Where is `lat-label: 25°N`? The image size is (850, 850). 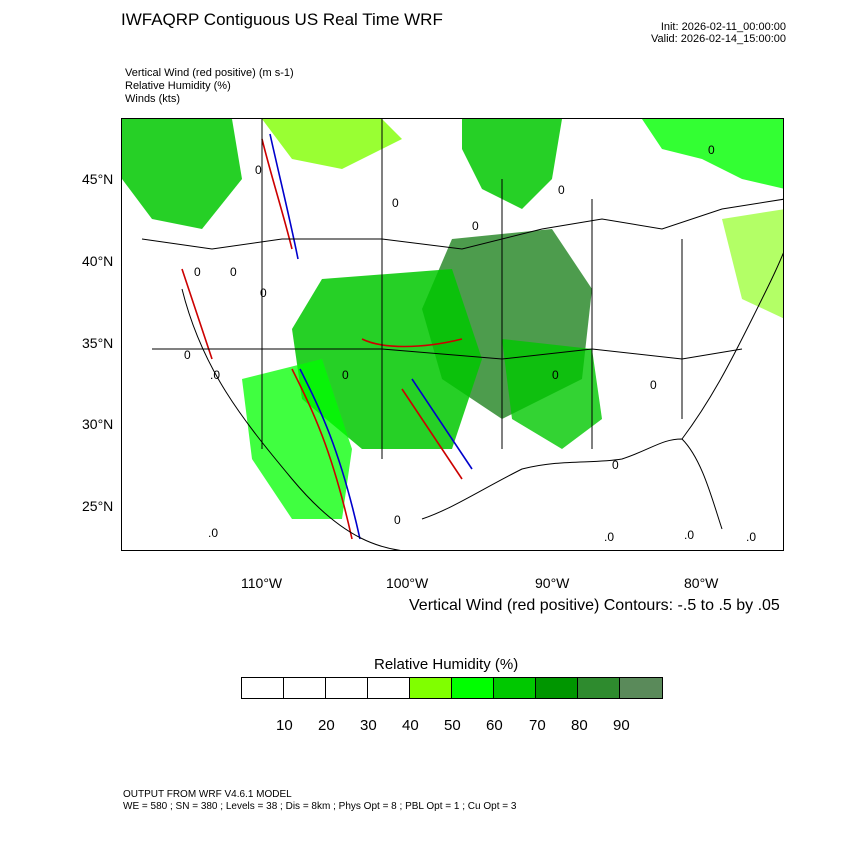
lat-label: 25°N is located at coordinates (98, 506).